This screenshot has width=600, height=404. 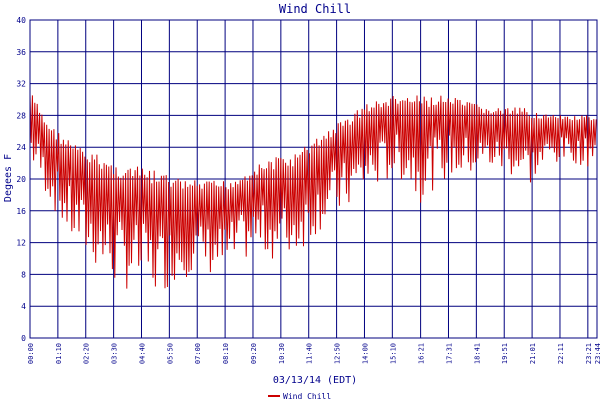 I want to click on chart-title: Wind Chill, so click(x=315, y=9).